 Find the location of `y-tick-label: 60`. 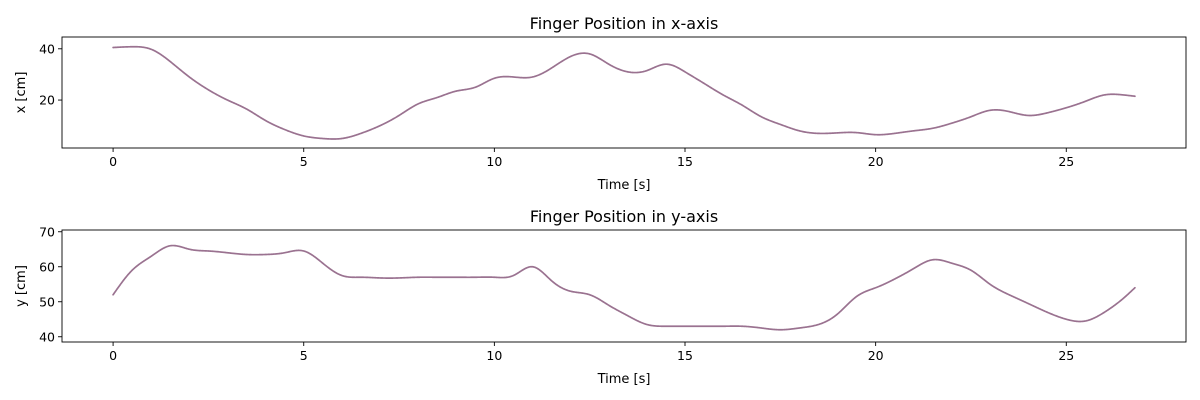

y-tick-label: 60 is located at coordinates (47, 266).